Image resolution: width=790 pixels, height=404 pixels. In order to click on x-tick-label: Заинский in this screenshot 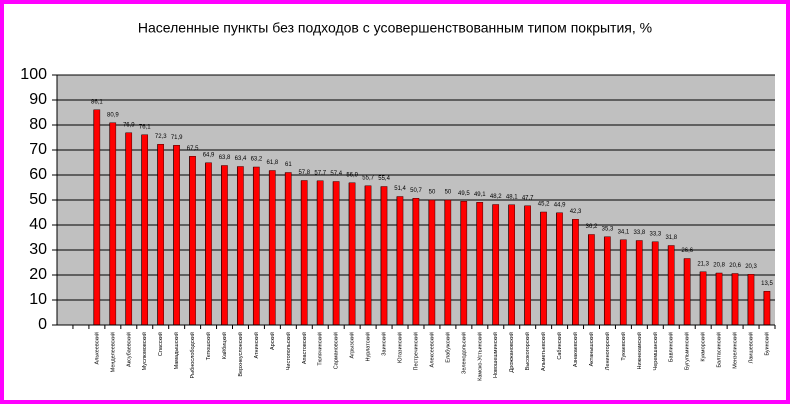, I will do `click(384, 344)`.